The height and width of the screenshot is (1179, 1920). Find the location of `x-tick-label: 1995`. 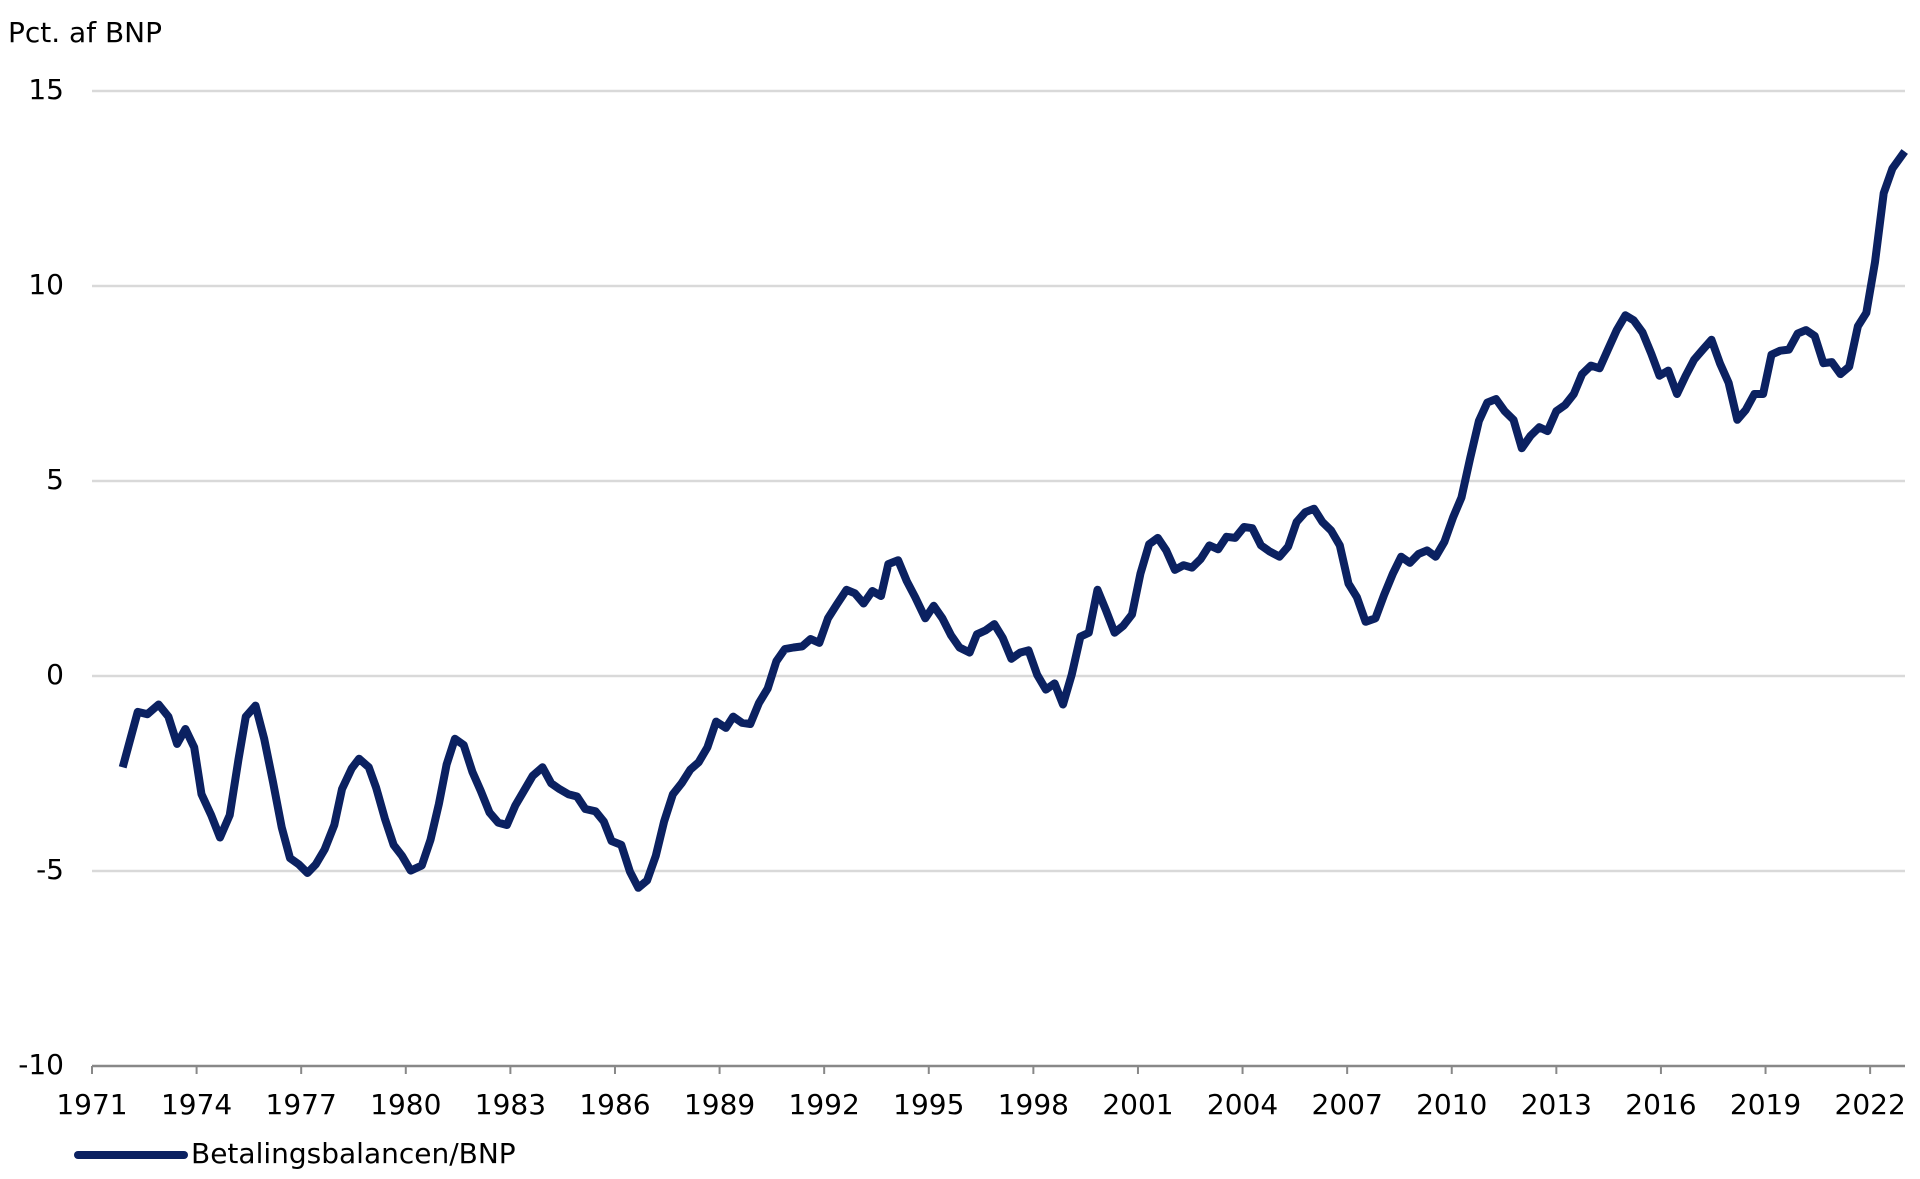

x-tick-label: 1995 is located at coordinates (928, 1104).